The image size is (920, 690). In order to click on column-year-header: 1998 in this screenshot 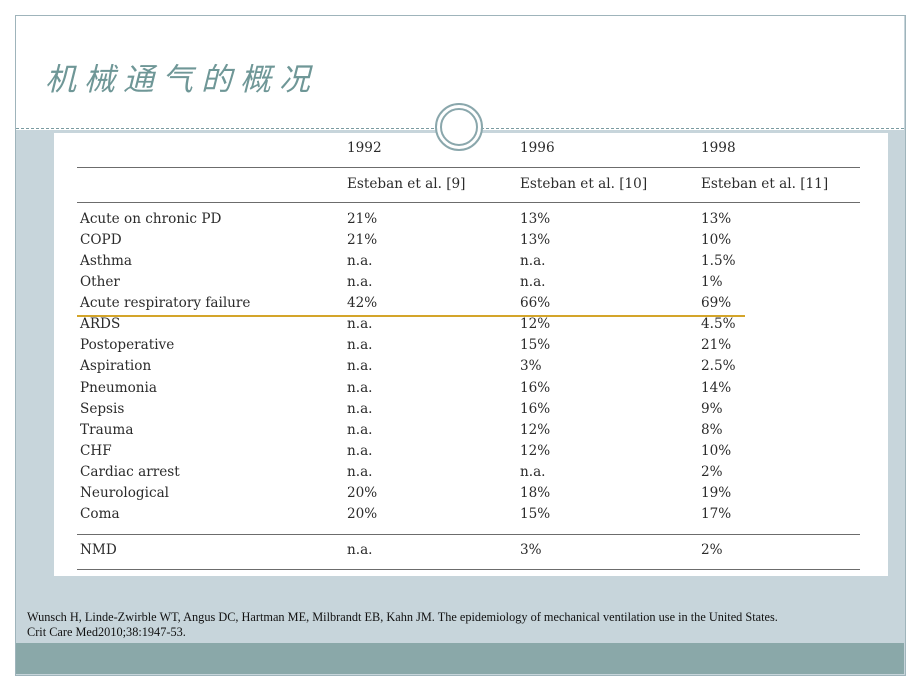, I will do `click(718, 148)`.